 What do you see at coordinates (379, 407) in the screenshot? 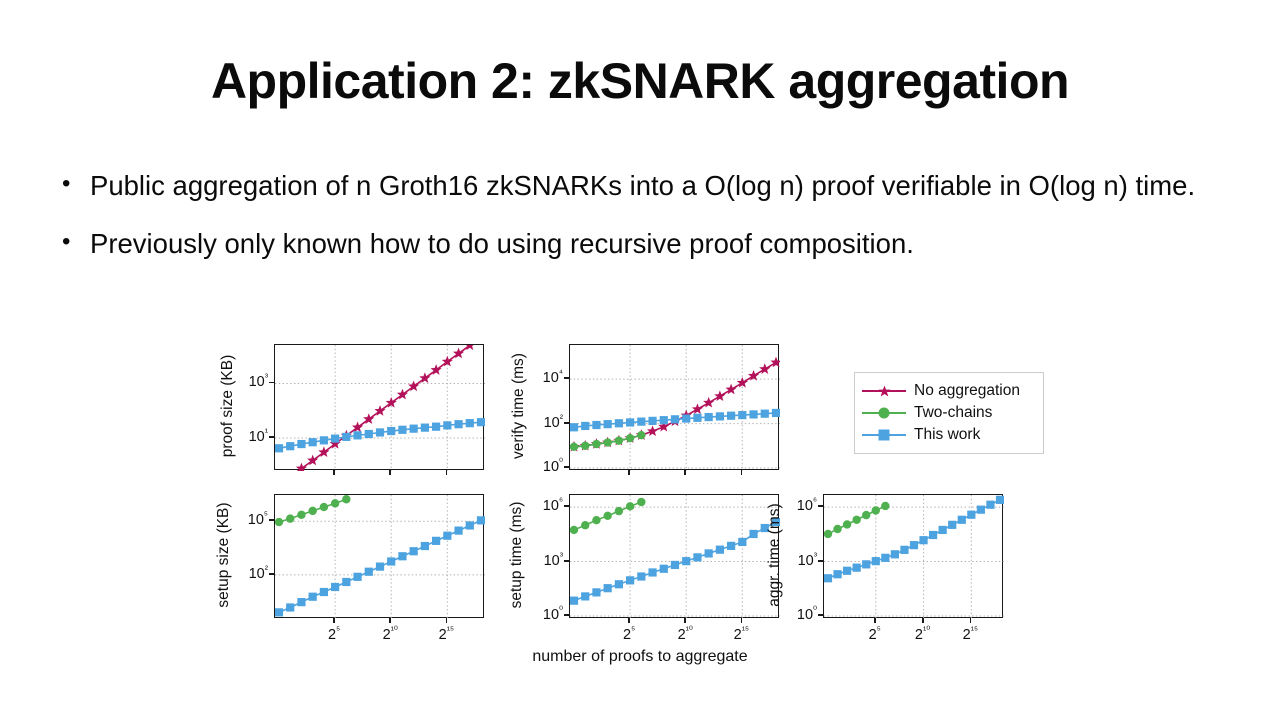
I see `chart-proof-size` at bounding box center [379, 407].